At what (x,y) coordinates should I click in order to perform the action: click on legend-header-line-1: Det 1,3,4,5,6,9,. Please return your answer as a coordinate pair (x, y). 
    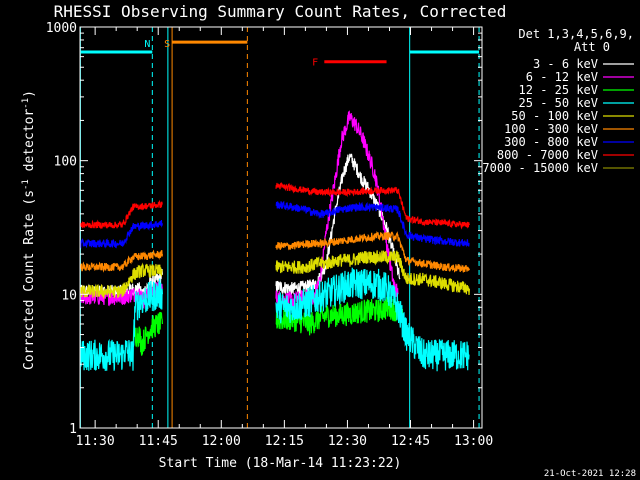
    Looking at the image, I should click on (576, 34).